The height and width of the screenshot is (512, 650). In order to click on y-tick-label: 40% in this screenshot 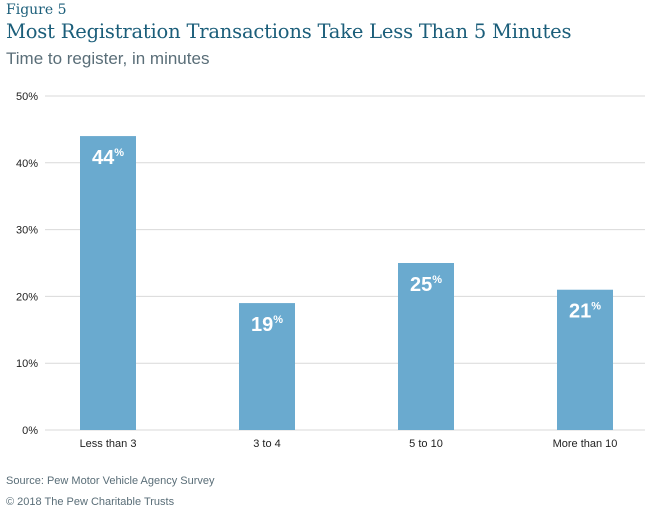, I will do `click(27, 164)`.